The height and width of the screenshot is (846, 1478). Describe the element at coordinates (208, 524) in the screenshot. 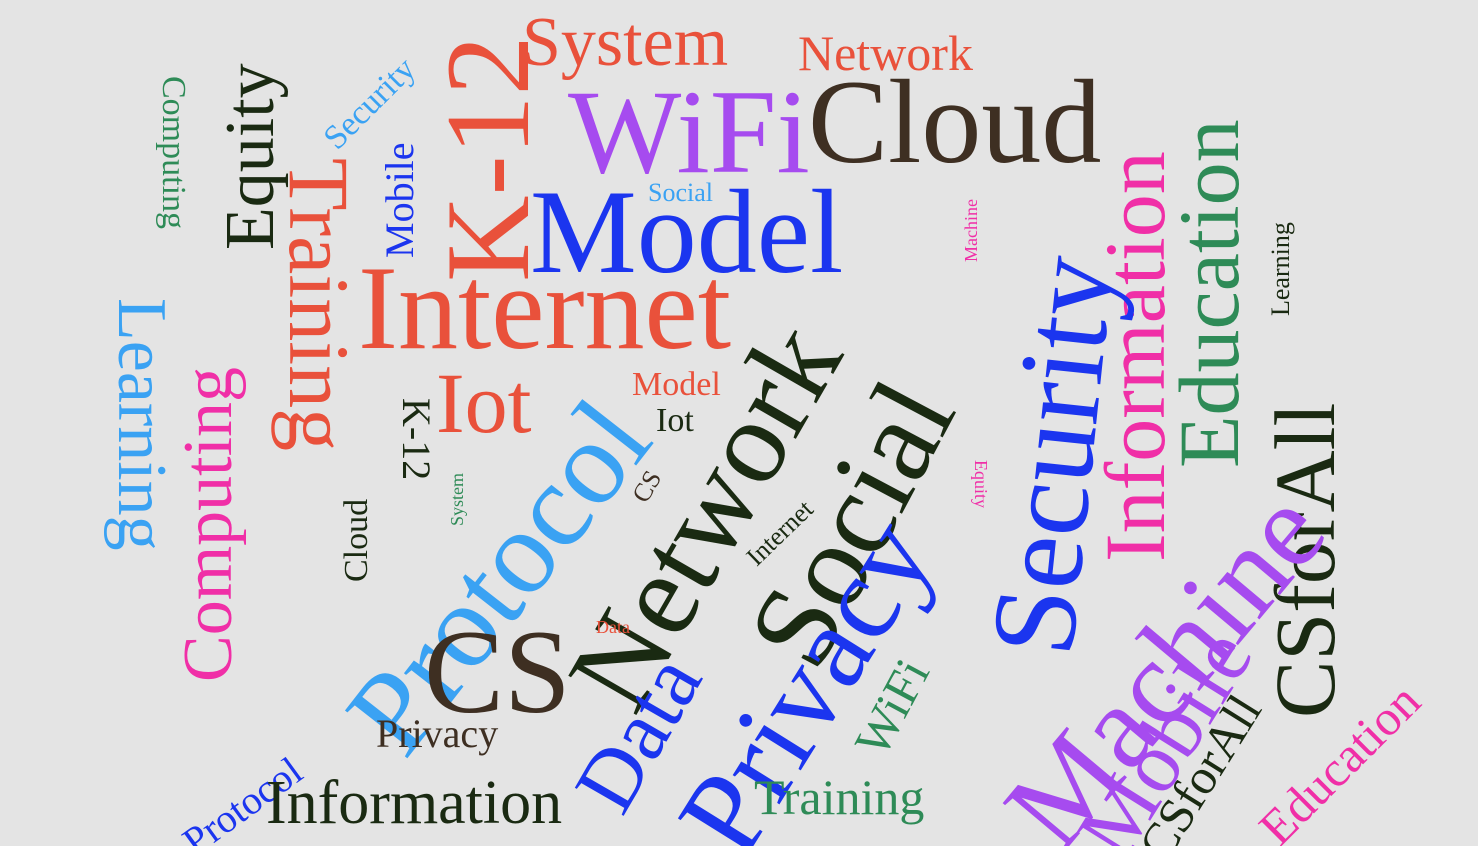

I see `word-computing-vertical: Computing` at that location.